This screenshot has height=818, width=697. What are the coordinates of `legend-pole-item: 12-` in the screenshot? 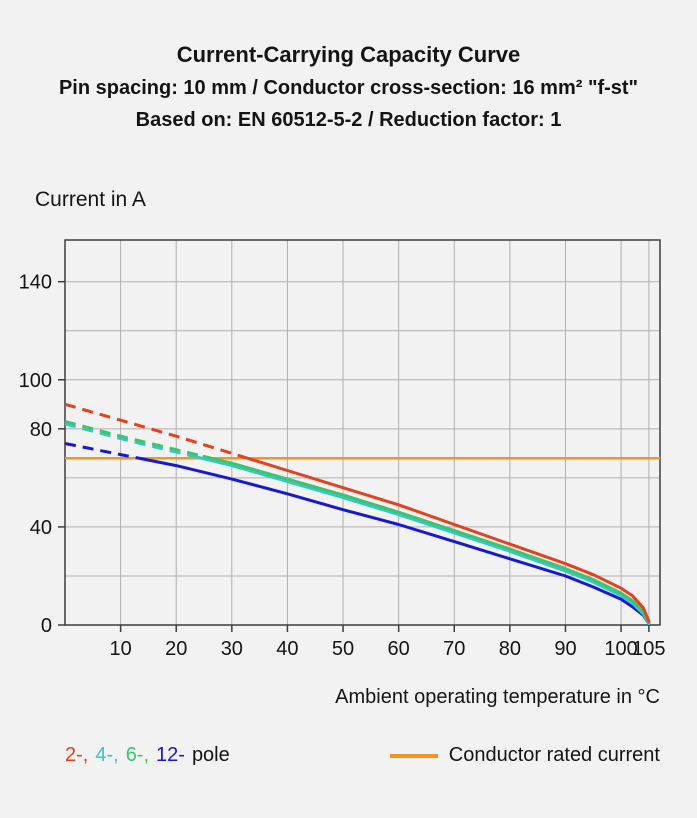 It's located at (170, 755).